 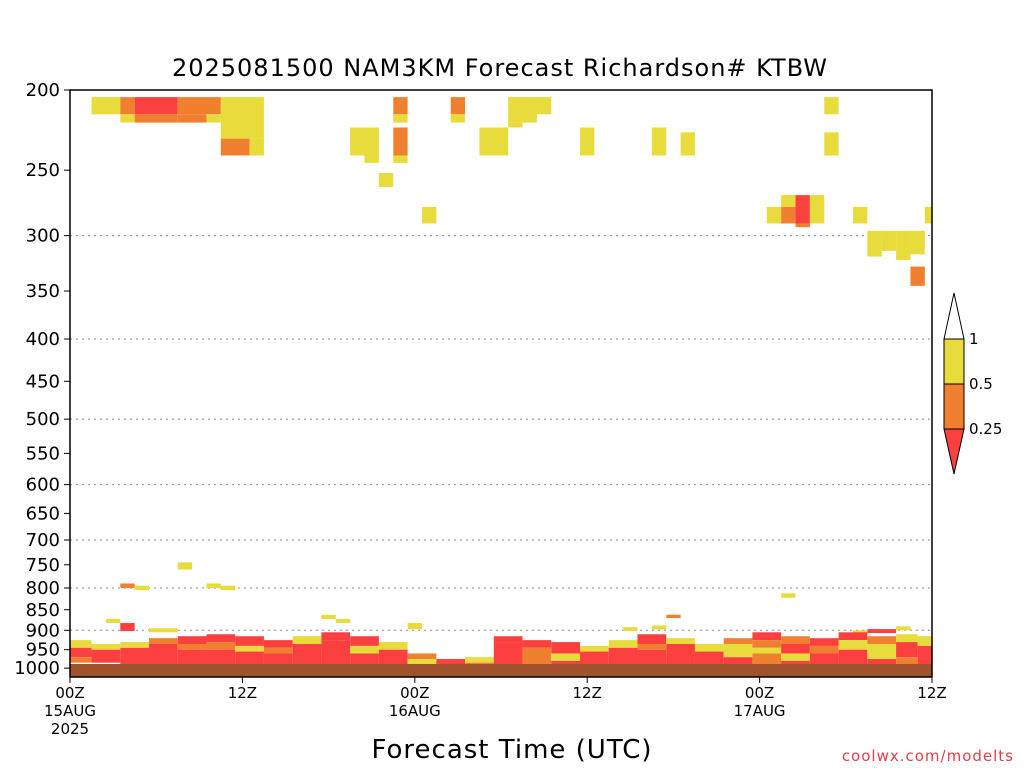 What do you see at coordinates (43, 650) in the screenshot?
I see `y-tick-label: 950` at bounding box center [43, 650].